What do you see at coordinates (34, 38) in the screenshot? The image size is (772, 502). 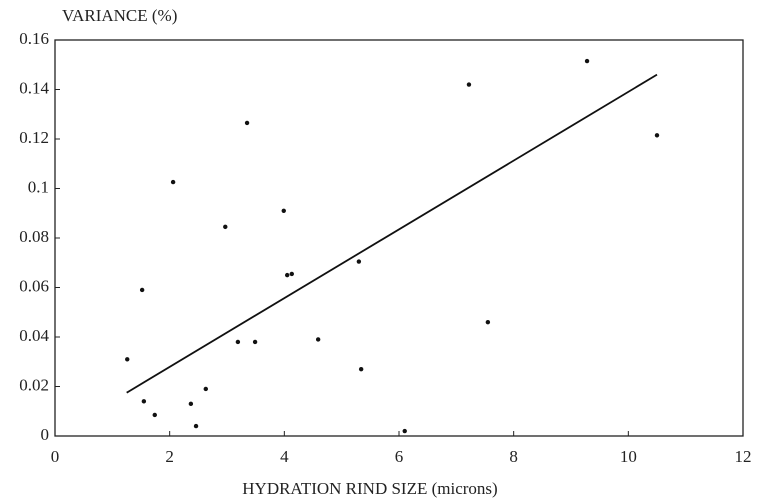 I see `y-tick-label: 0.16` at bounding box center [34, 38].